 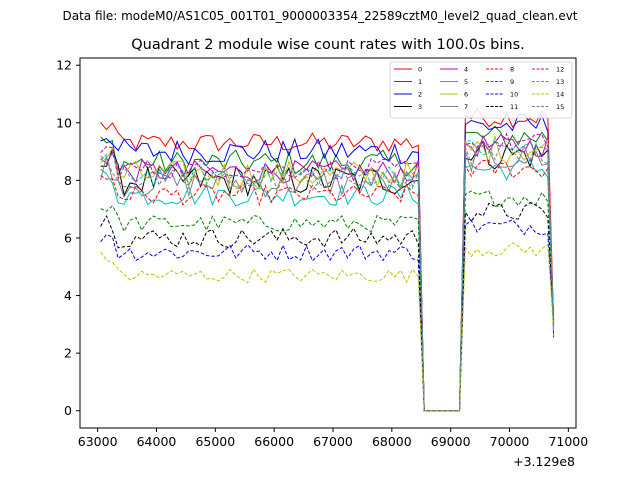 What do you see at coordinates (68, 353) in the screenshot?
I see `y-tick-label: 2` at bounding box center [68, 353].